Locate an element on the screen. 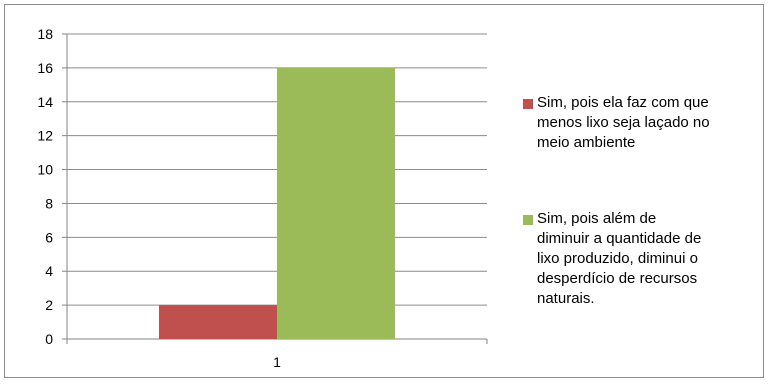  y-tick-label: 18 is located at coordinates (45, 34).